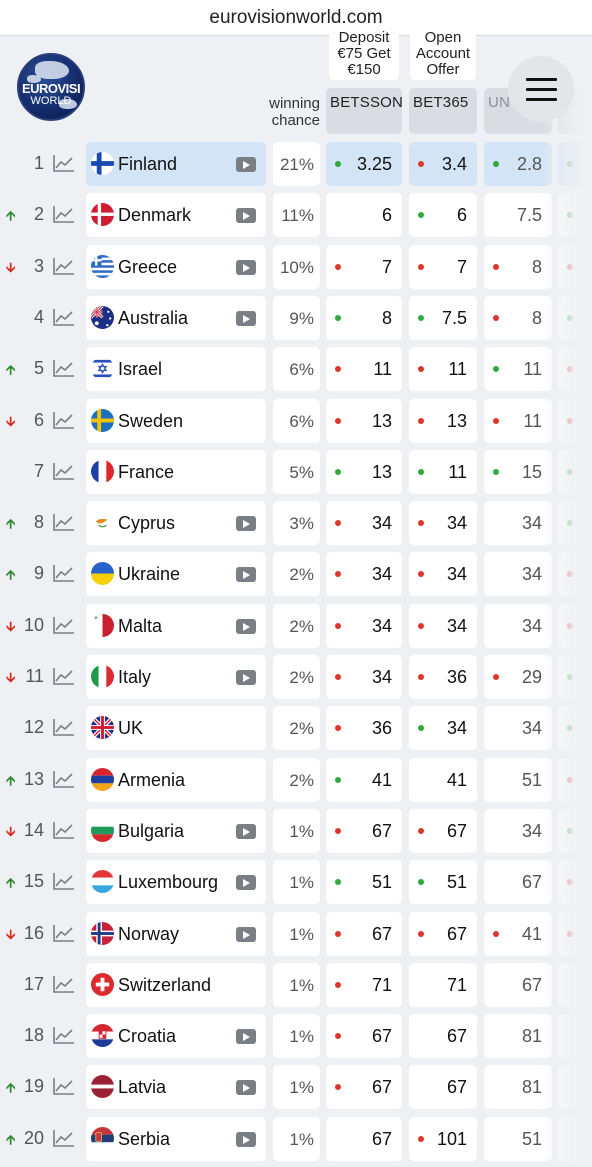 This screenshot has height=1167, width=592. I want to click on country-cell-finland: Finland, so click(176, 164).